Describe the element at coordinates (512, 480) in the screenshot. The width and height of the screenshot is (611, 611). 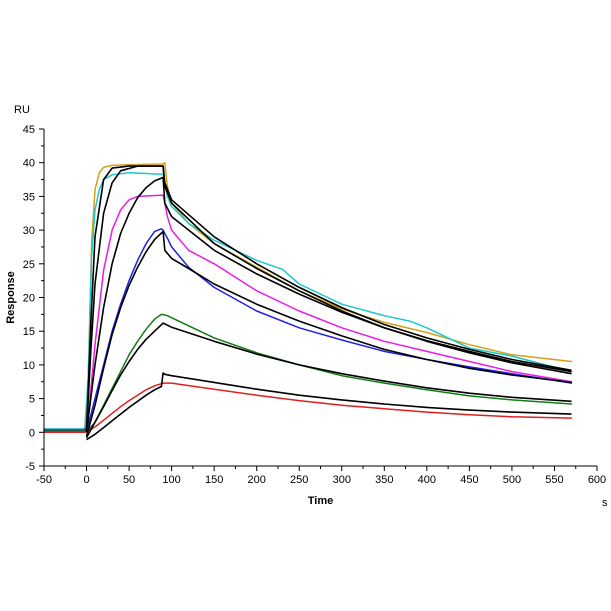
I see `x-tick-label: 500` at that location.